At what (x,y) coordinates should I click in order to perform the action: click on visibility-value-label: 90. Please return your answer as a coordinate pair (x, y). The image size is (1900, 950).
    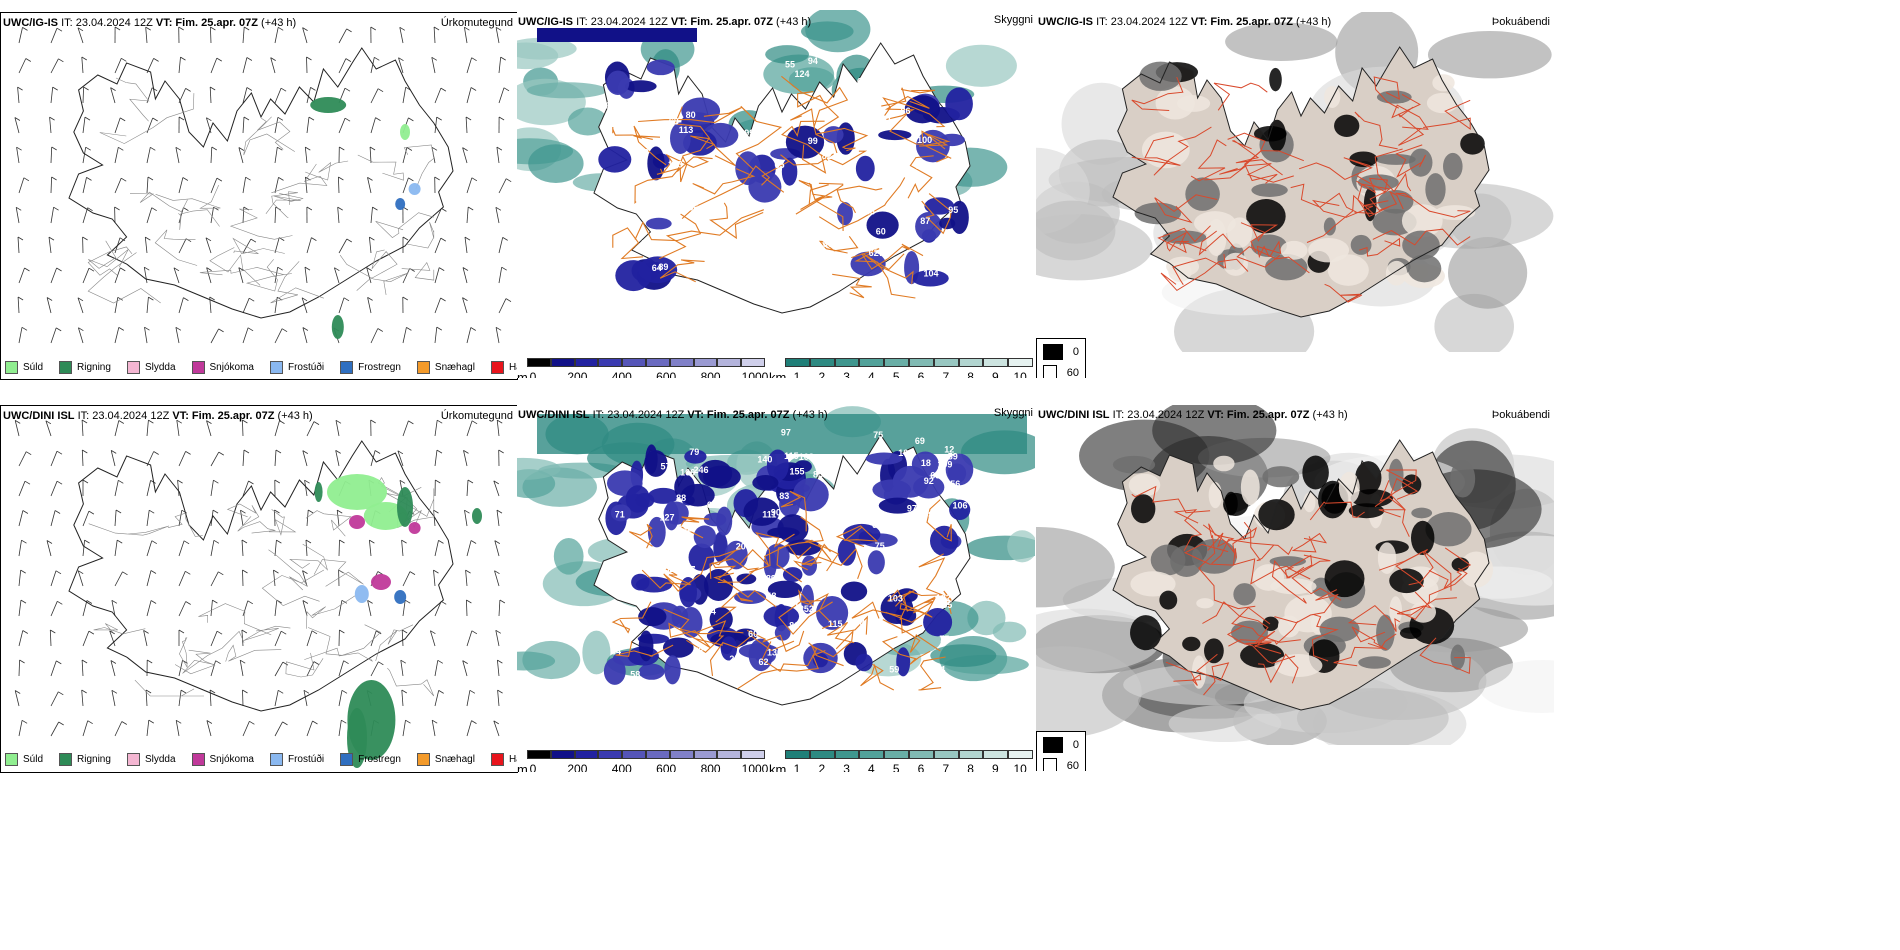
    Looking at the image, I should click on (776, 513).